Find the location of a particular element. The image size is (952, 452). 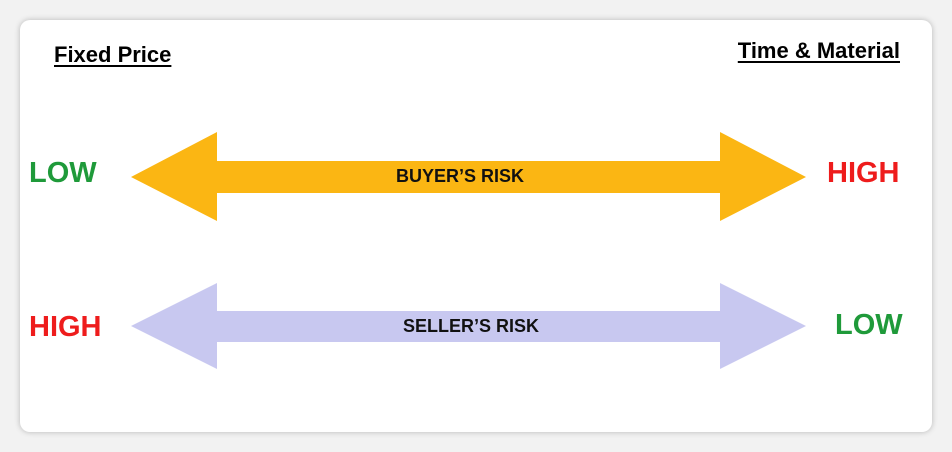

seller-risk-label: SELLER’S RISK is located at coordinates (471, 326).